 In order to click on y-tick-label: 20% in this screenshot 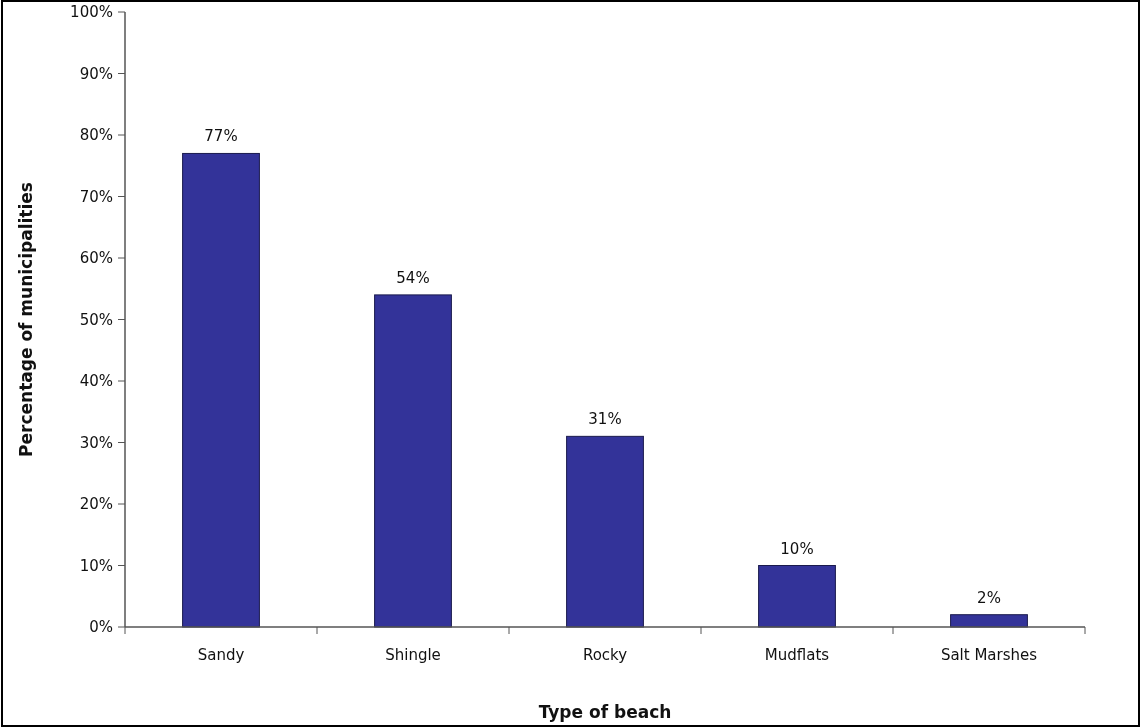, I will do `click(96, 504)`.